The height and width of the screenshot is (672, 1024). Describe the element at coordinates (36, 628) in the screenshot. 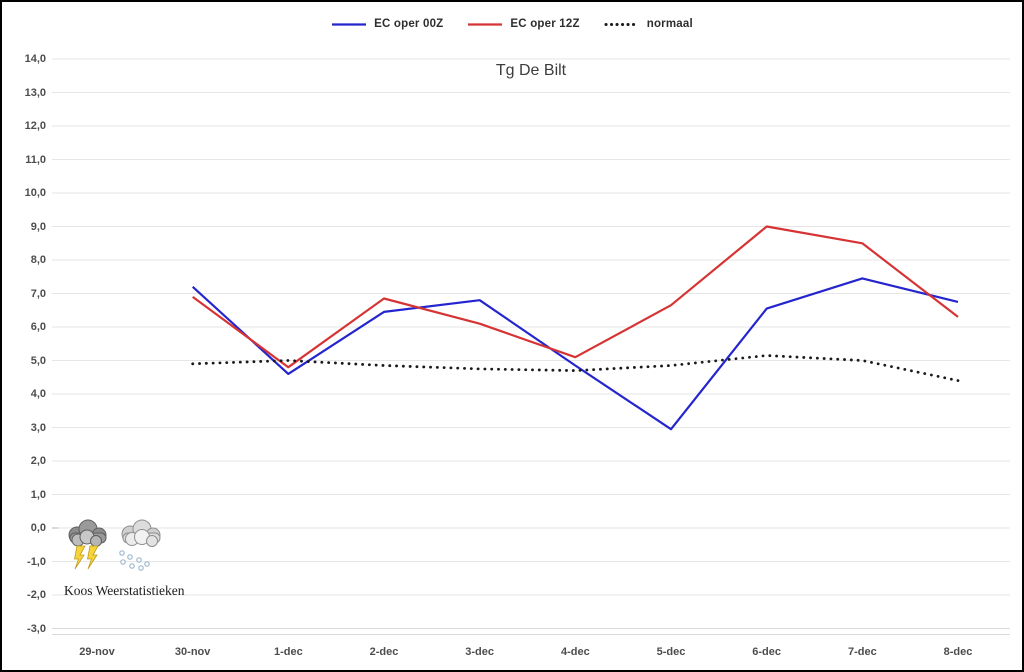

I see `y-axis-tick-label: -3,0` at that location.